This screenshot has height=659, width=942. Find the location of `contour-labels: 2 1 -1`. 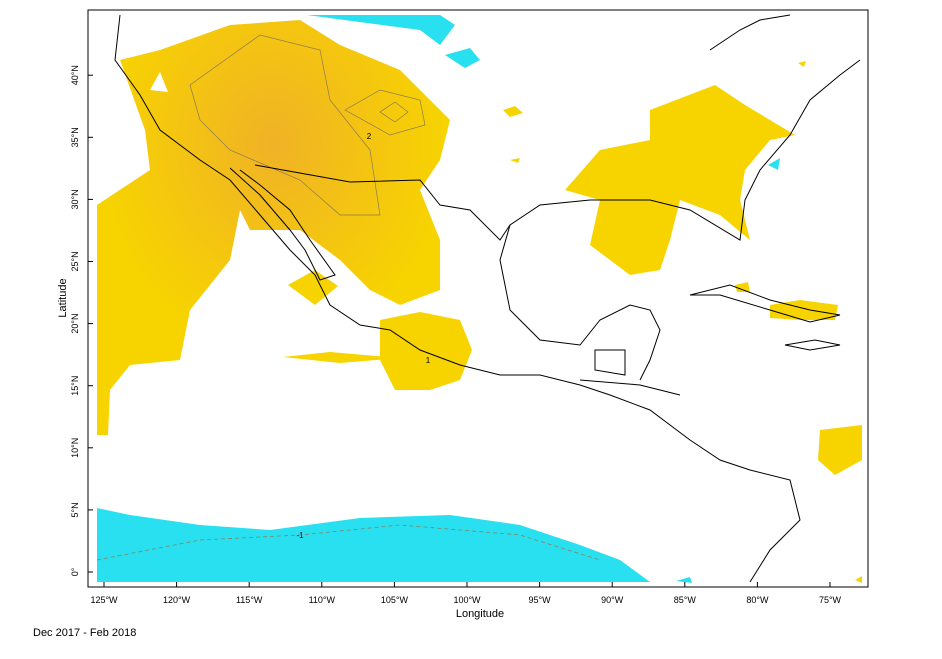

contour-labels: 2 1 -1 is located at coordinates (363, 336).